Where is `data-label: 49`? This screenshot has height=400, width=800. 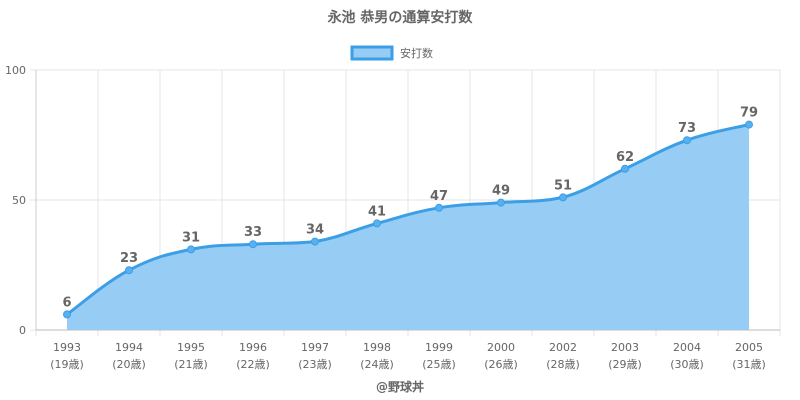
data-label: 49 is located at coordinates (501, 191).